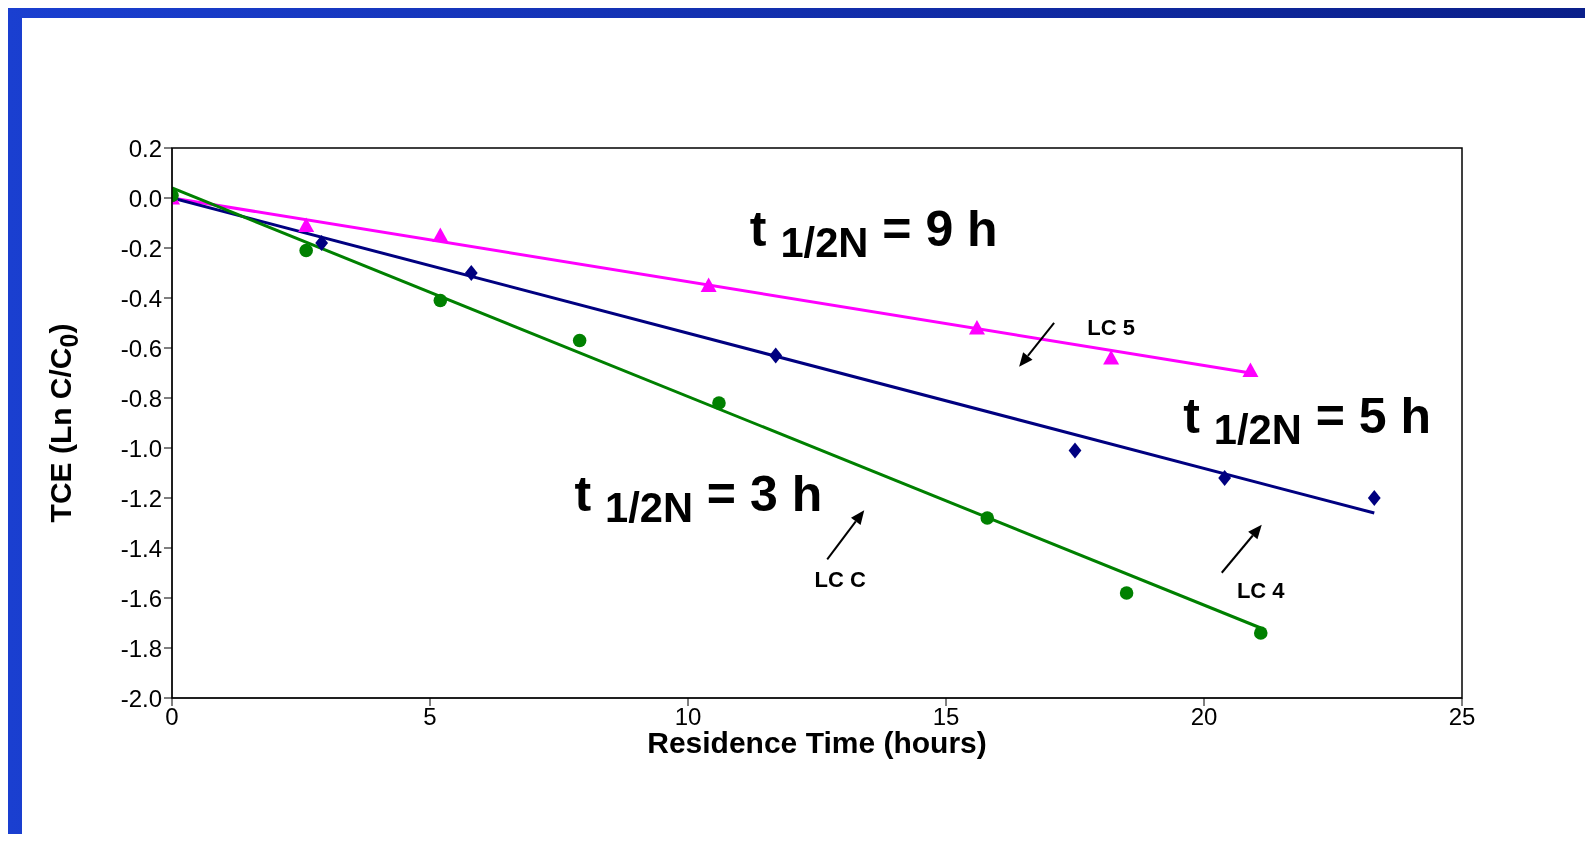 The image size is (1593, 842). Describe the element at coordinates (141, 448) in the screenshot. I see `y-tick-label: -1.0` at that location.